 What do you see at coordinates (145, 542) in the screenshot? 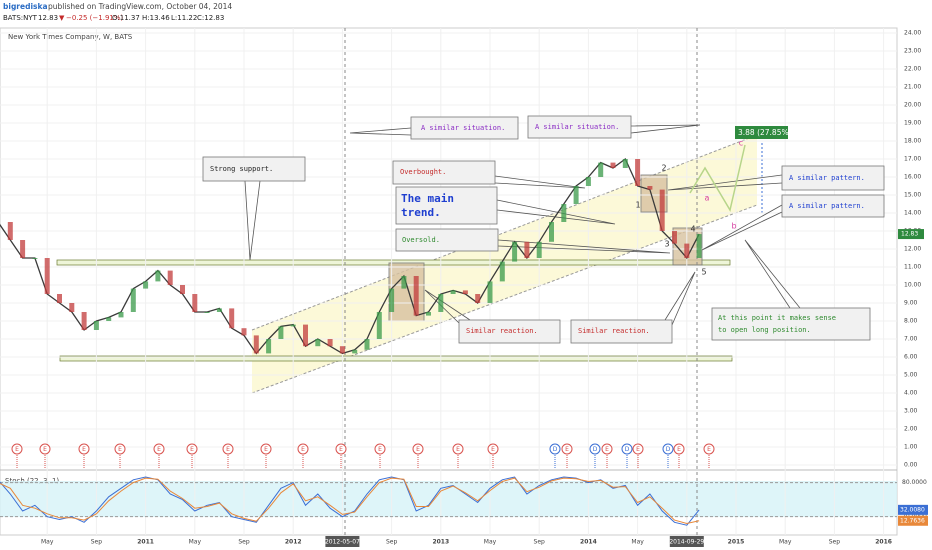
I see `x-tick-label: 2011` at bounding box center [145, 542].